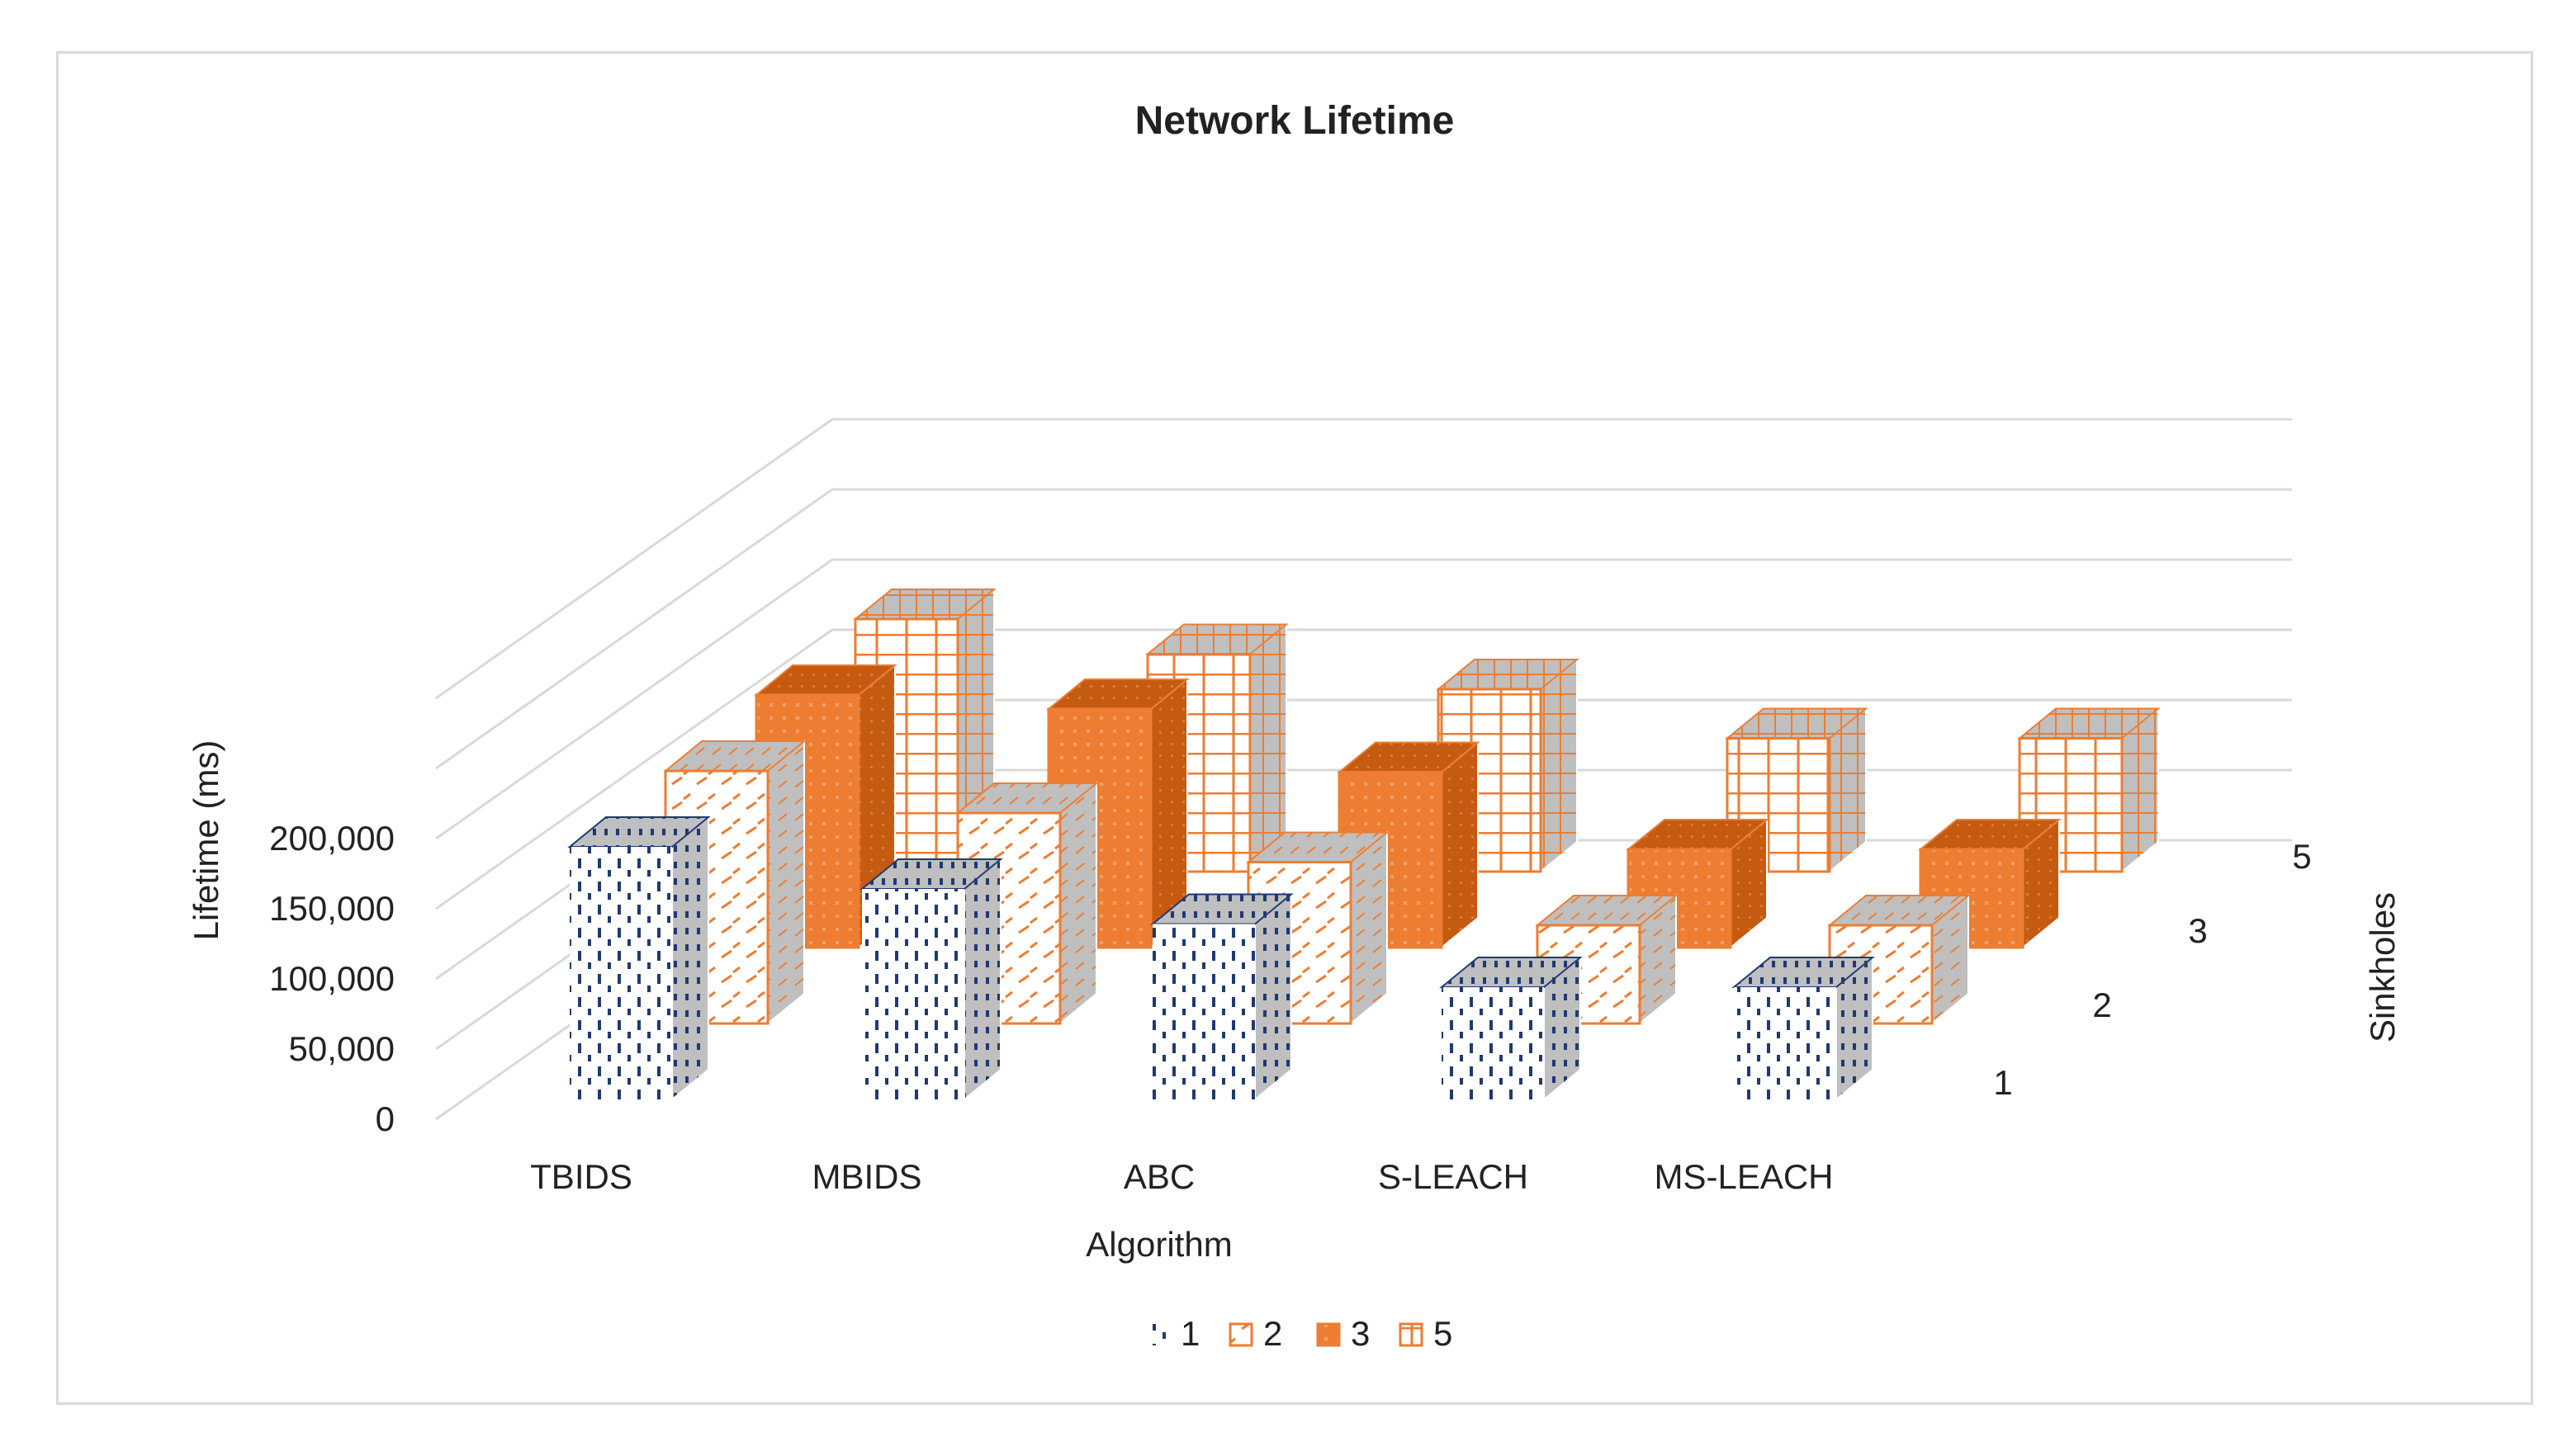 The width and height of the screenshot is (2576, 1456). Describe the element at coordinates (1453, 1176) in the screenshot. I see `x-tick-label: S-LEACH` at that location.